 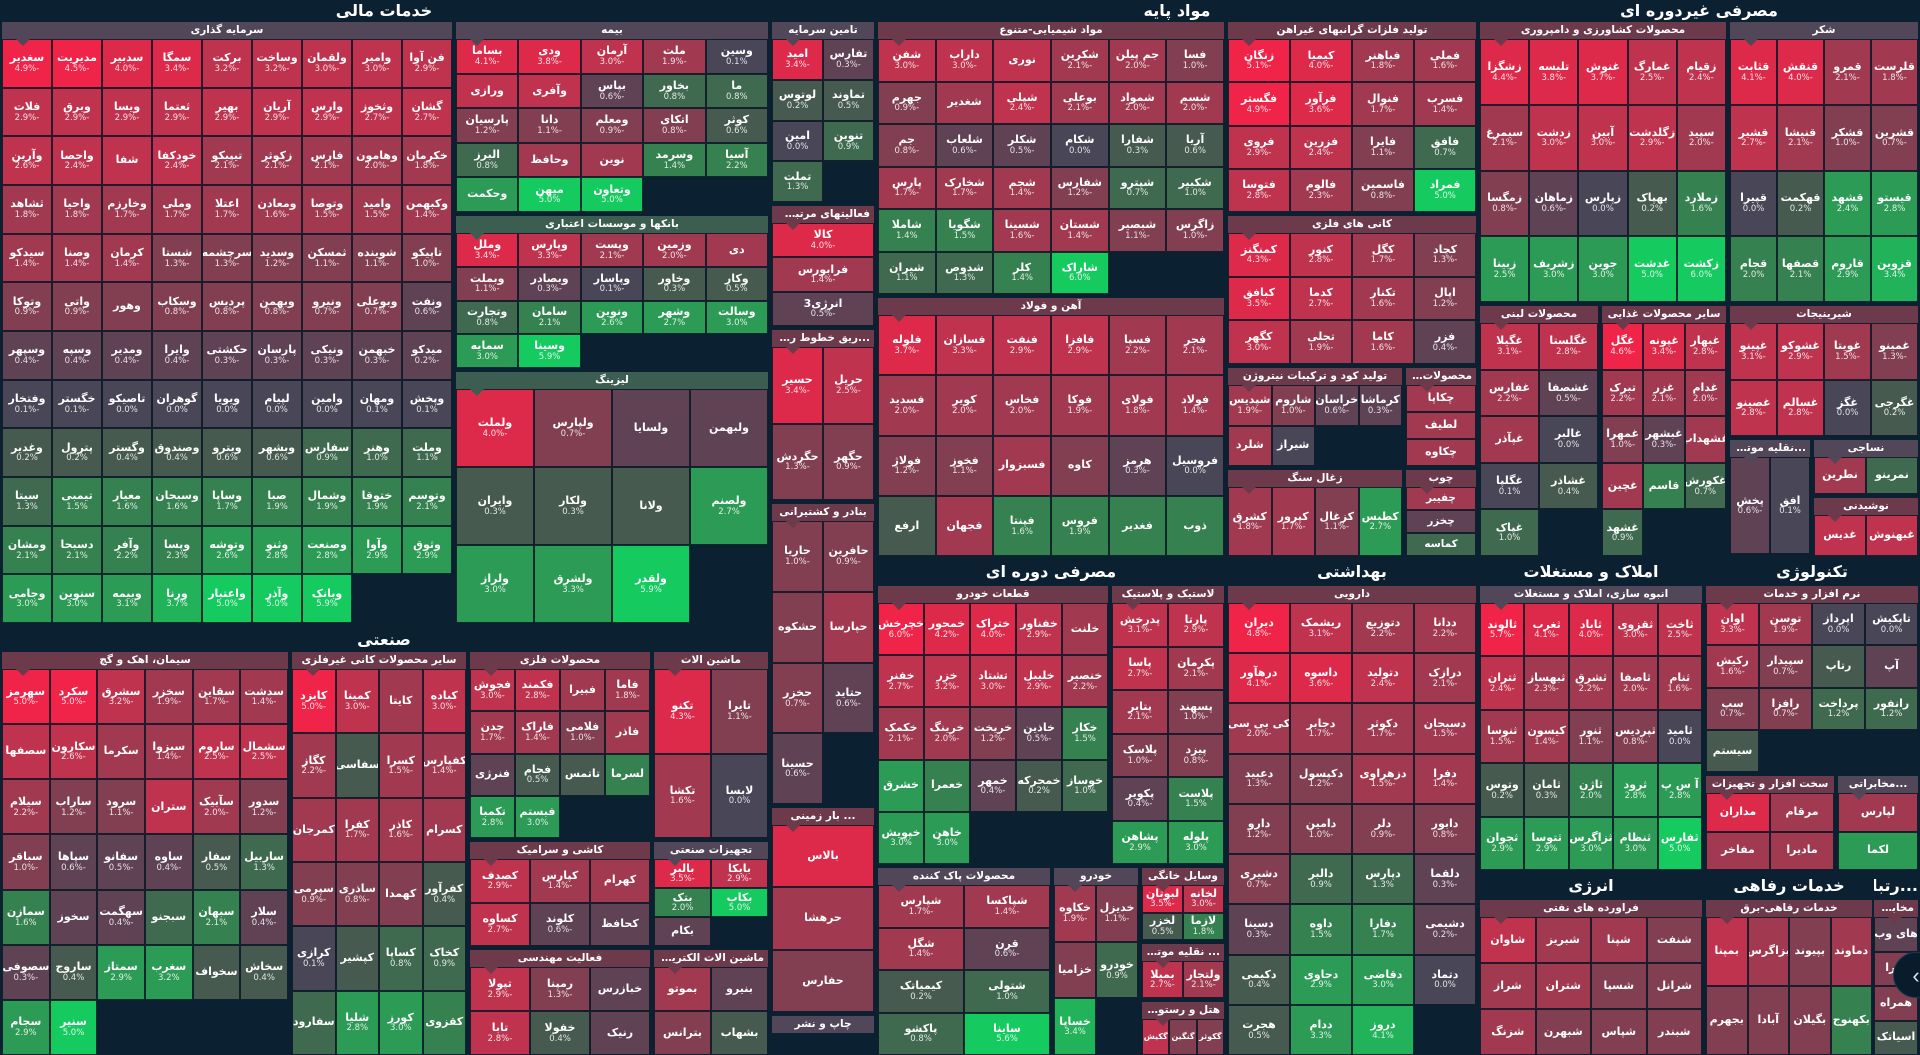 What do you see at coordinates (1085, 785) in the screenshot?
I see `stock-tile: خوساز 1.0%` at bounding box center [1085, 785].